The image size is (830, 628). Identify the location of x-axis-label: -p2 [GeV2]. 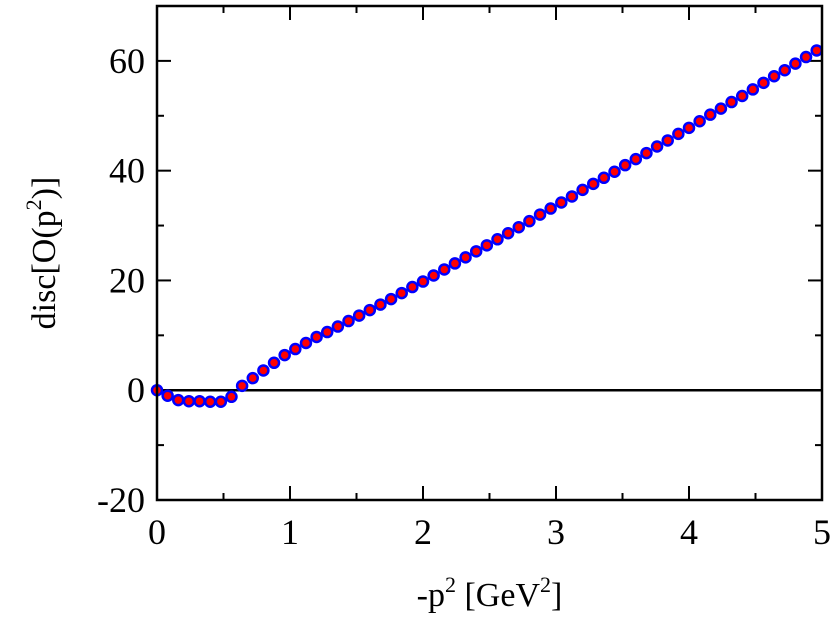
(490, 593).